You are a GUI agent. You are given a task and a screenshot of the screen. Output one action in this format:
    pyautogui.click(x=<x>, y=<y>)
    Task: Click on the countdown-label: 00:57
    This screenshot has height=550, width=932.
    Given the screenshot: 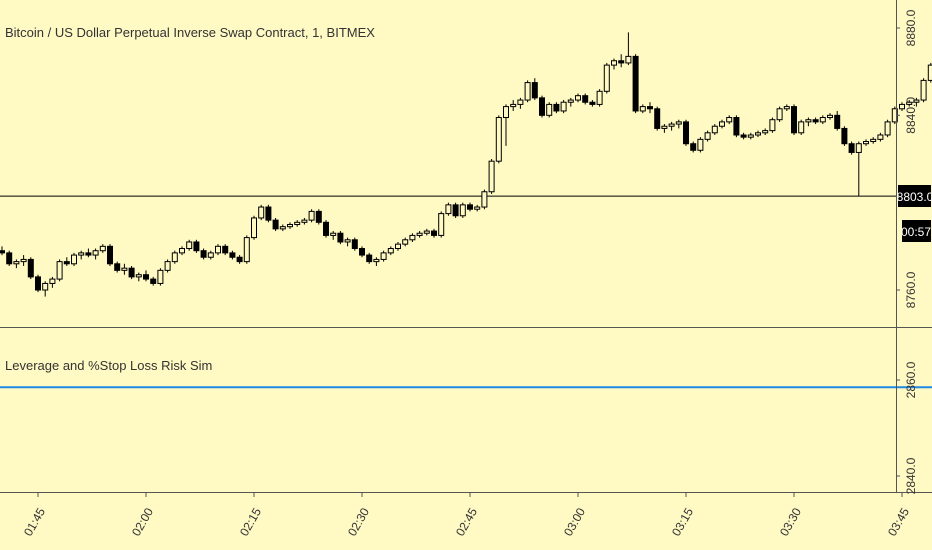 What is the action you would take?
    pyautogui.click(x=916, y=232)
    